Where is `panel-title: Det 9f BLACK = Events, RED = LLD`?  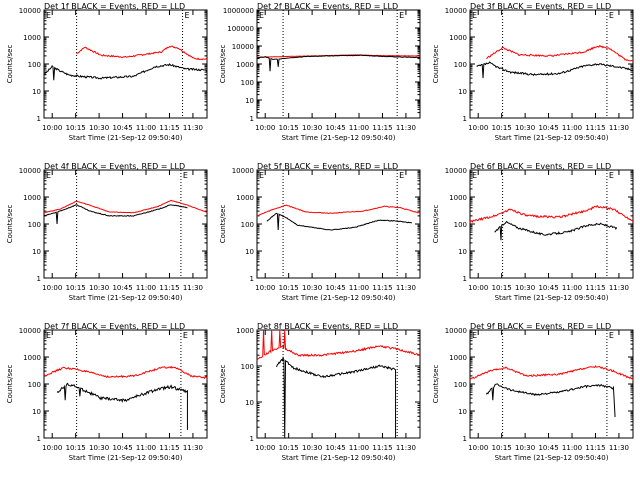 panel-title: Det 9f BLACK = Events, RED = LLD is located at coordinates (540, 326).